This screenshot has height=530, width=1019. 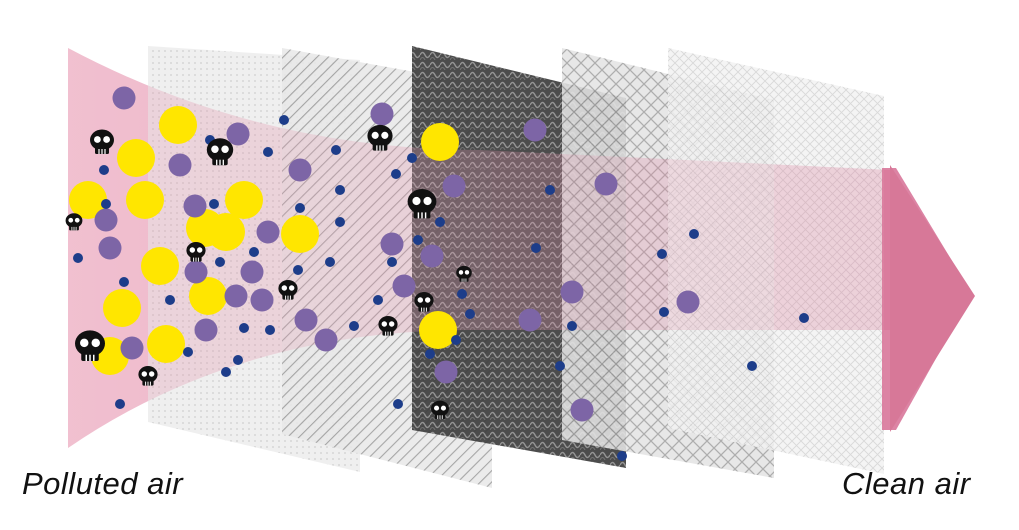 What do you see at coordinates (906, 483) in the screenshot?
I see `clean-air-label: Clean air` at bounding box center [906, 483].